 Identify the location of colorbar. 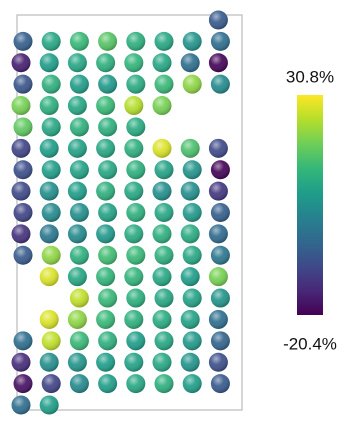
(310, 205).